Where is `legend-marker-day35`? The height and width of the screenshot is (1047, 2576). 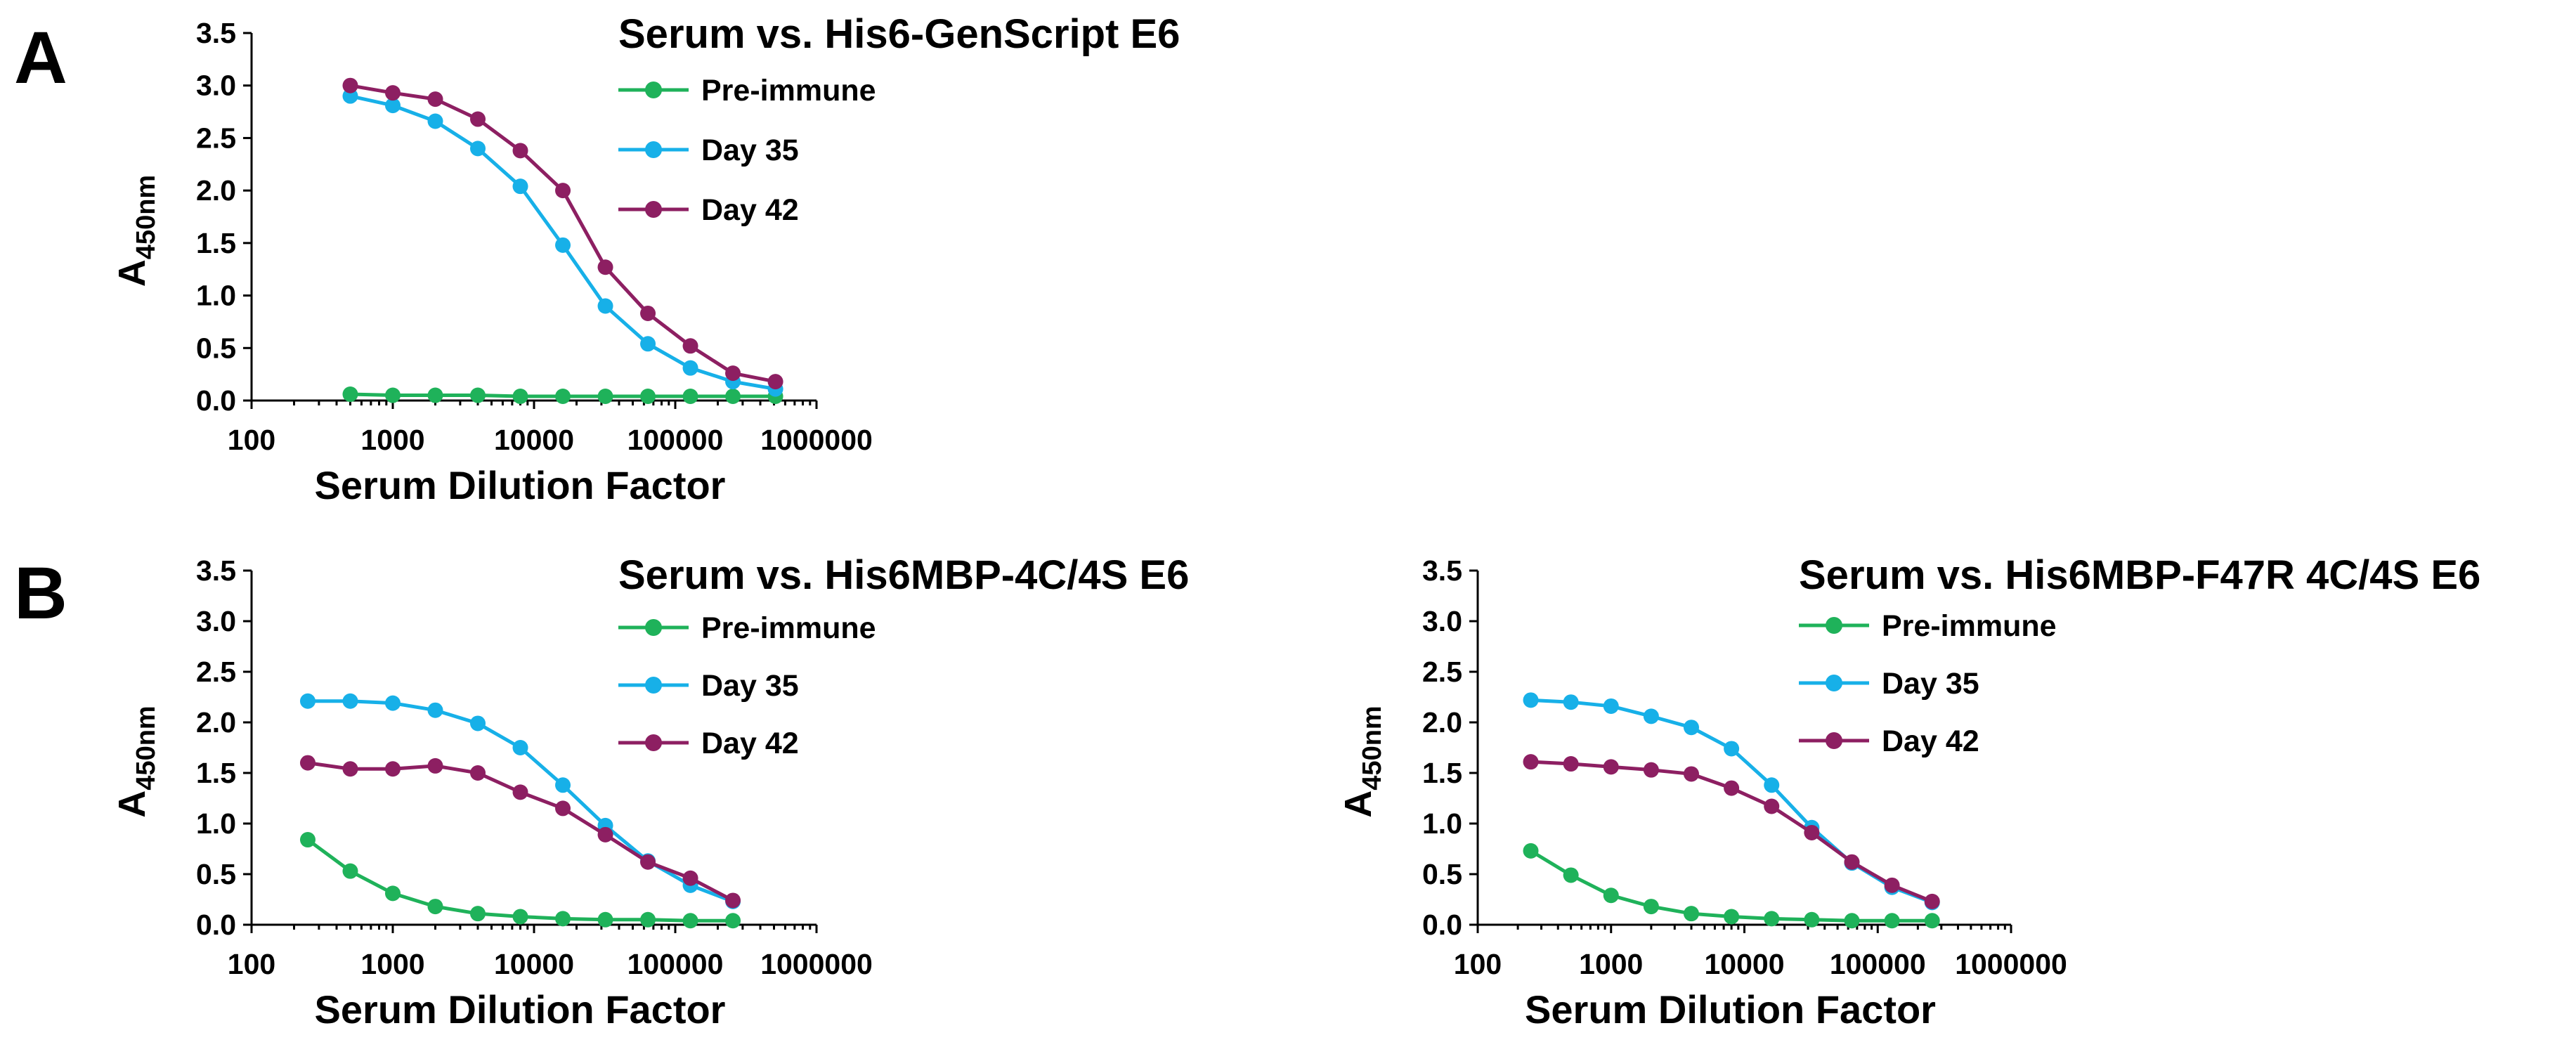
legend-marker-day35 is located at coordinates (653, 149).